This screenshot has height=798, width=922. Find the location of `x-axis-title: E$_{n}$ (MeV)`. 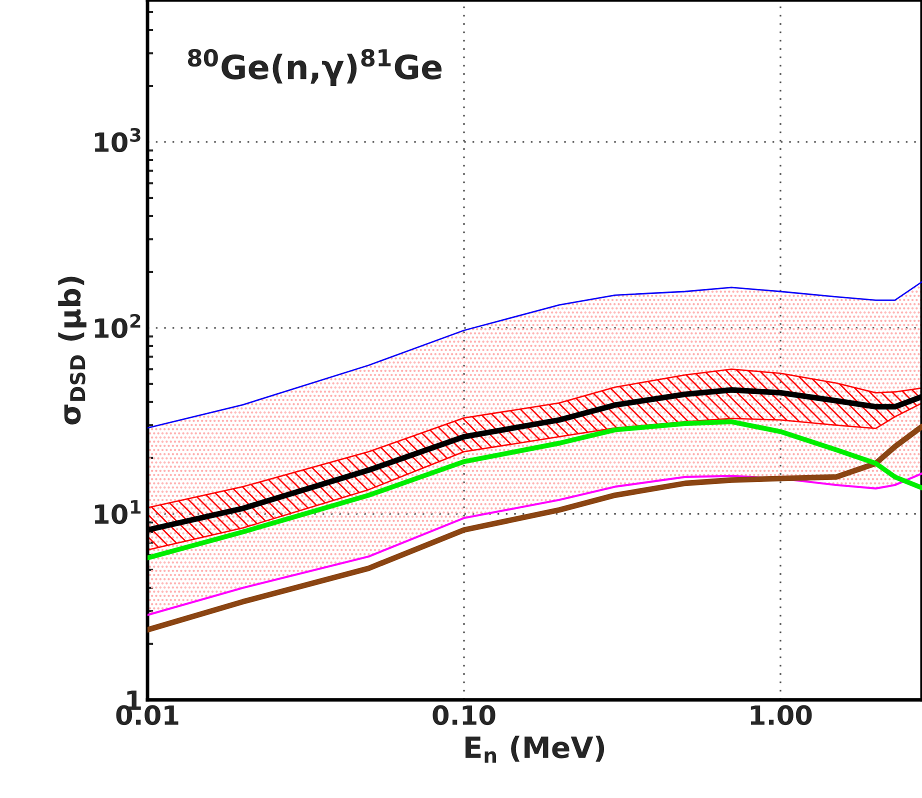

x-axis-title: E$_{n}$ (MeV) is located at coordinates (535, 749).